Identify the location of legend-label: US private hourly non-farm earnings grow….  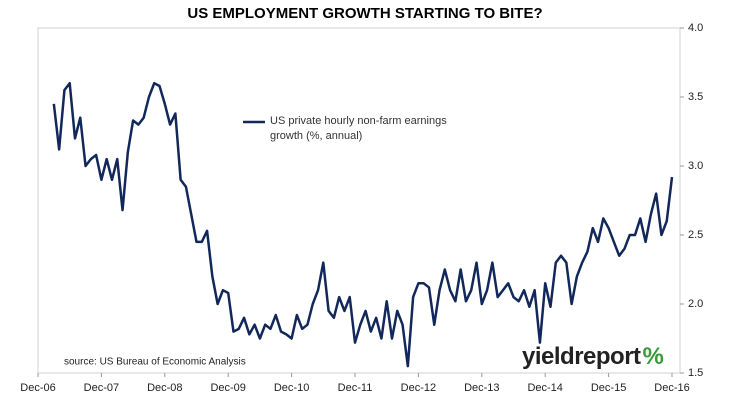
(358, 128).